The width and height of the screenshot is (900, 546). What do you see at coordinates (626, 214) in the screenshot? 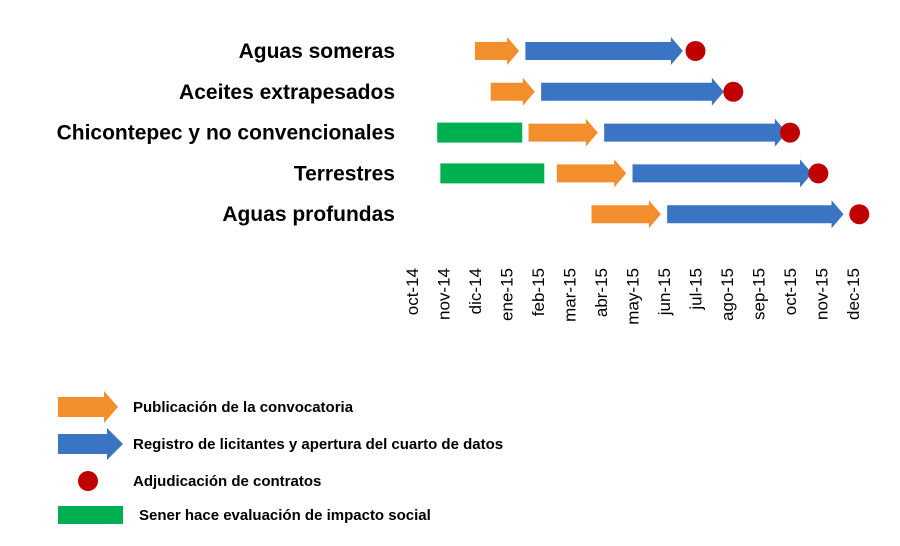
I see `arrow-publicacion-de-la-aguas-profundas` at bounding box center [626, 214].